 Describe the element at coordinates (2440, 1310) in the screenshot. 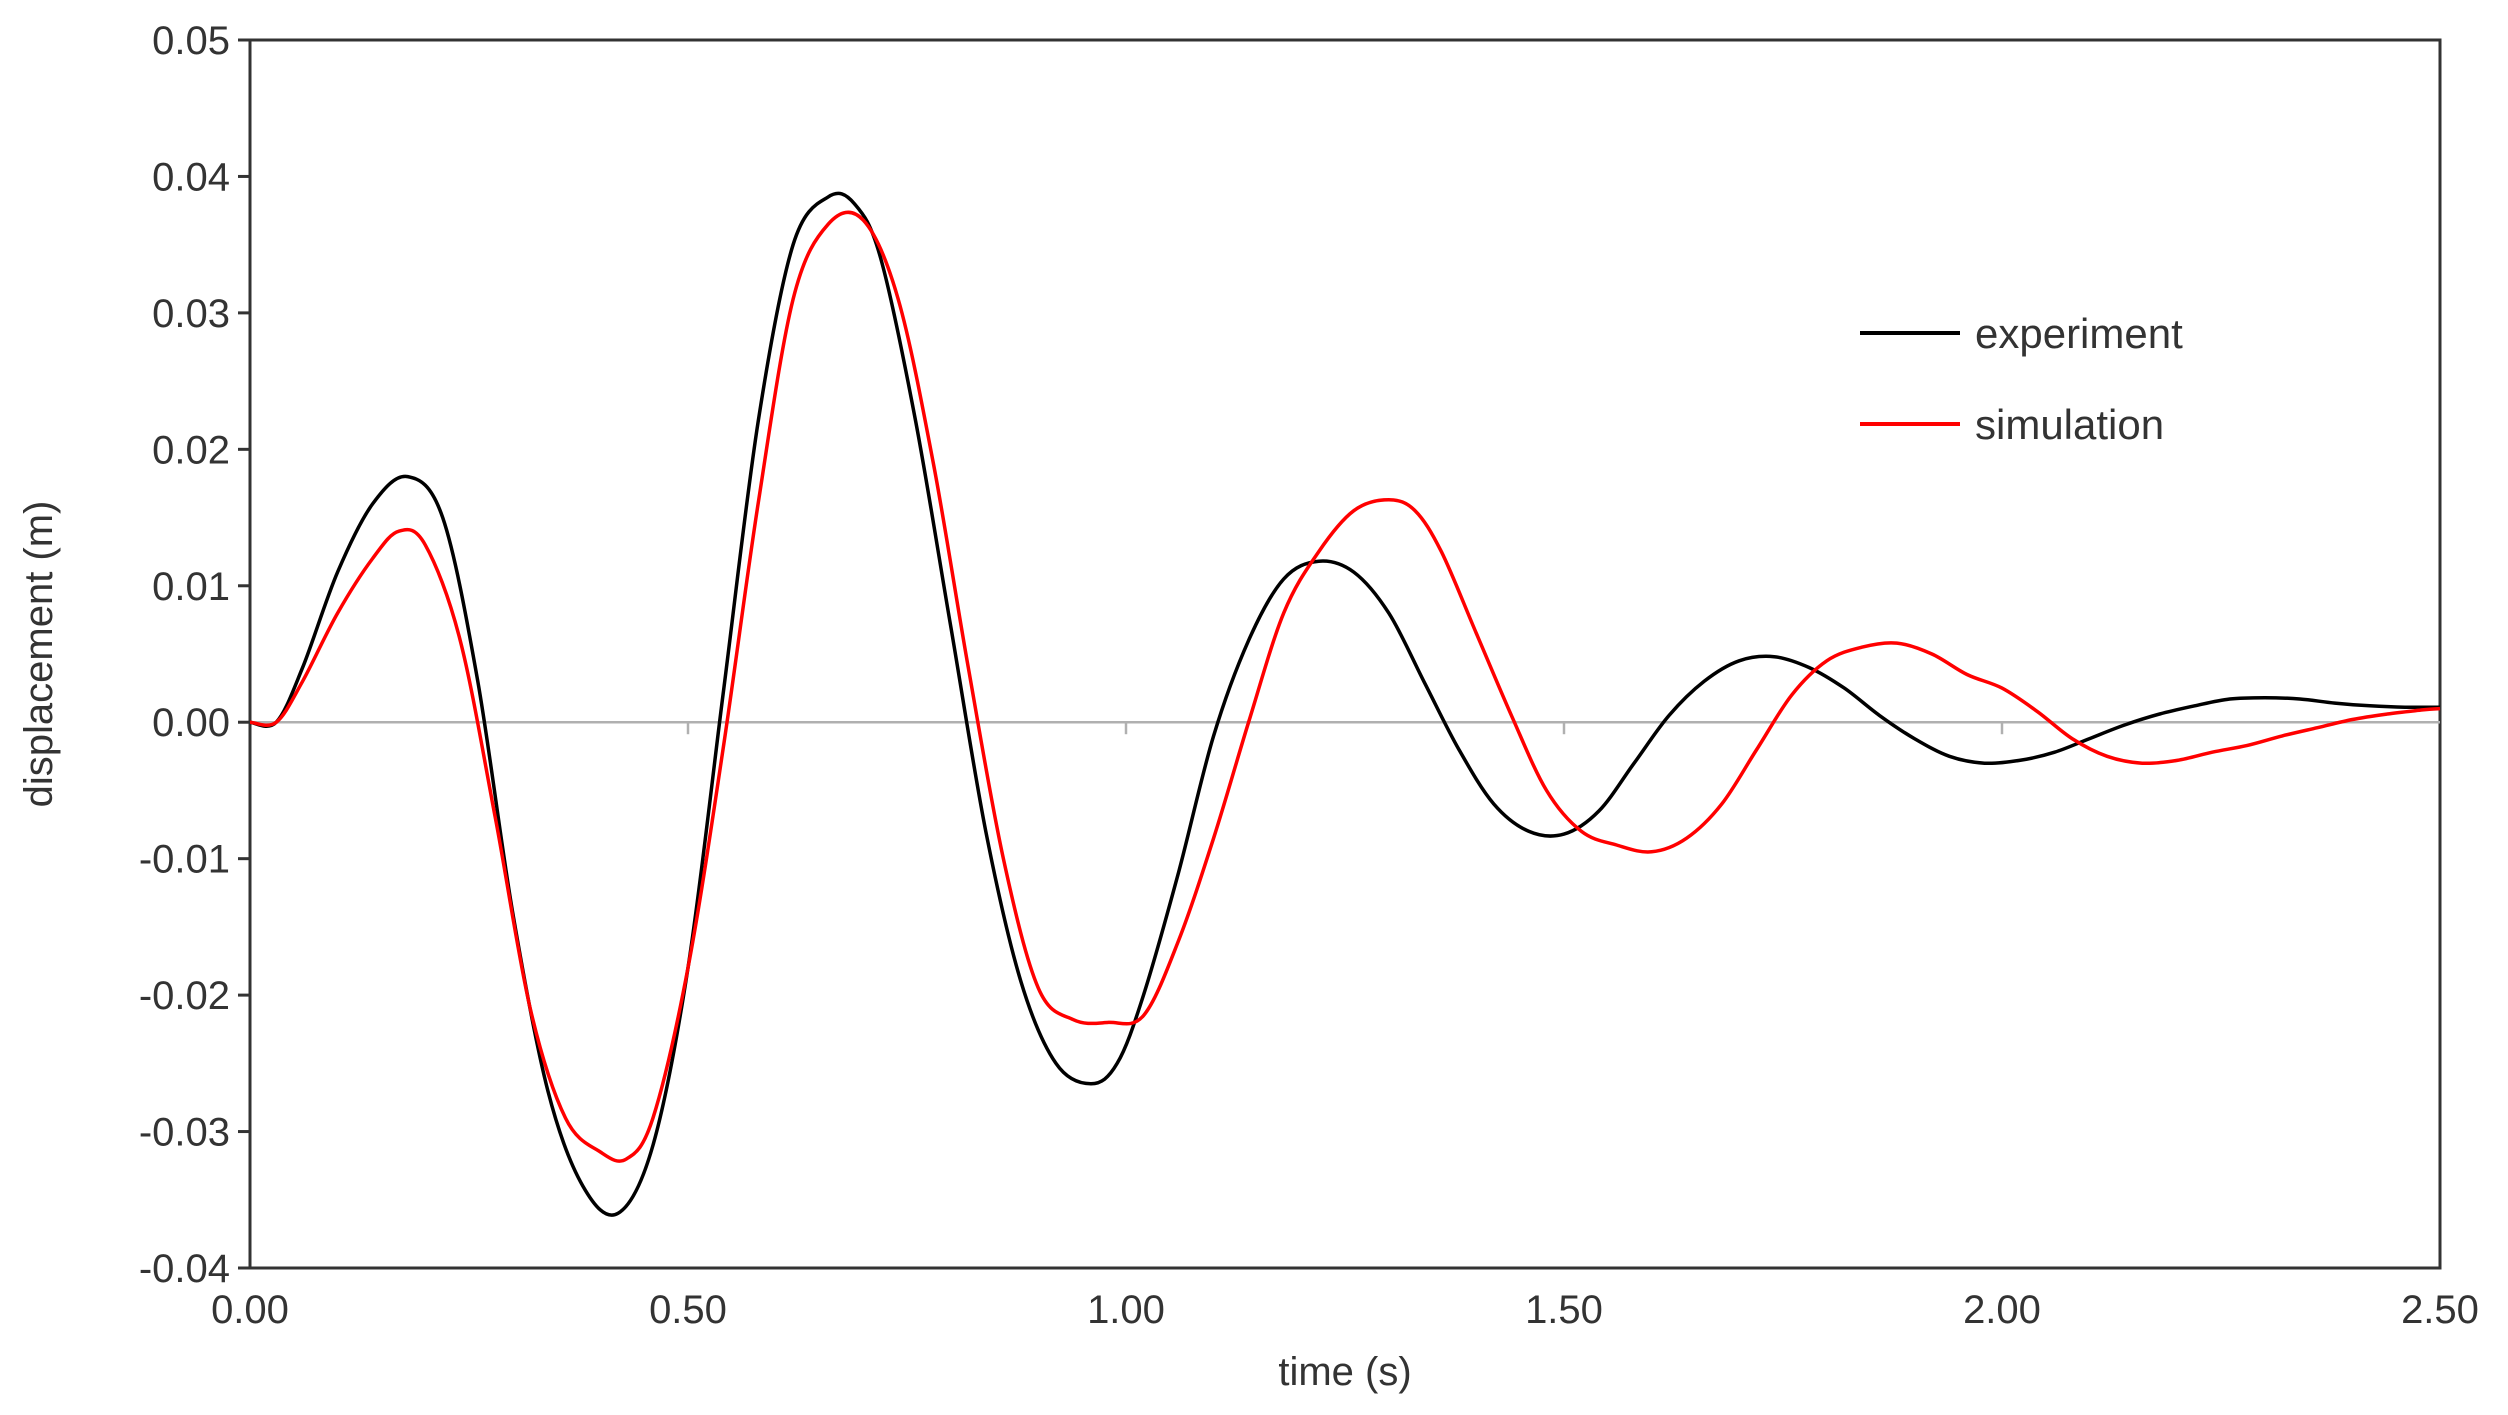

I see `x-tick-label: 2.50` at that location.